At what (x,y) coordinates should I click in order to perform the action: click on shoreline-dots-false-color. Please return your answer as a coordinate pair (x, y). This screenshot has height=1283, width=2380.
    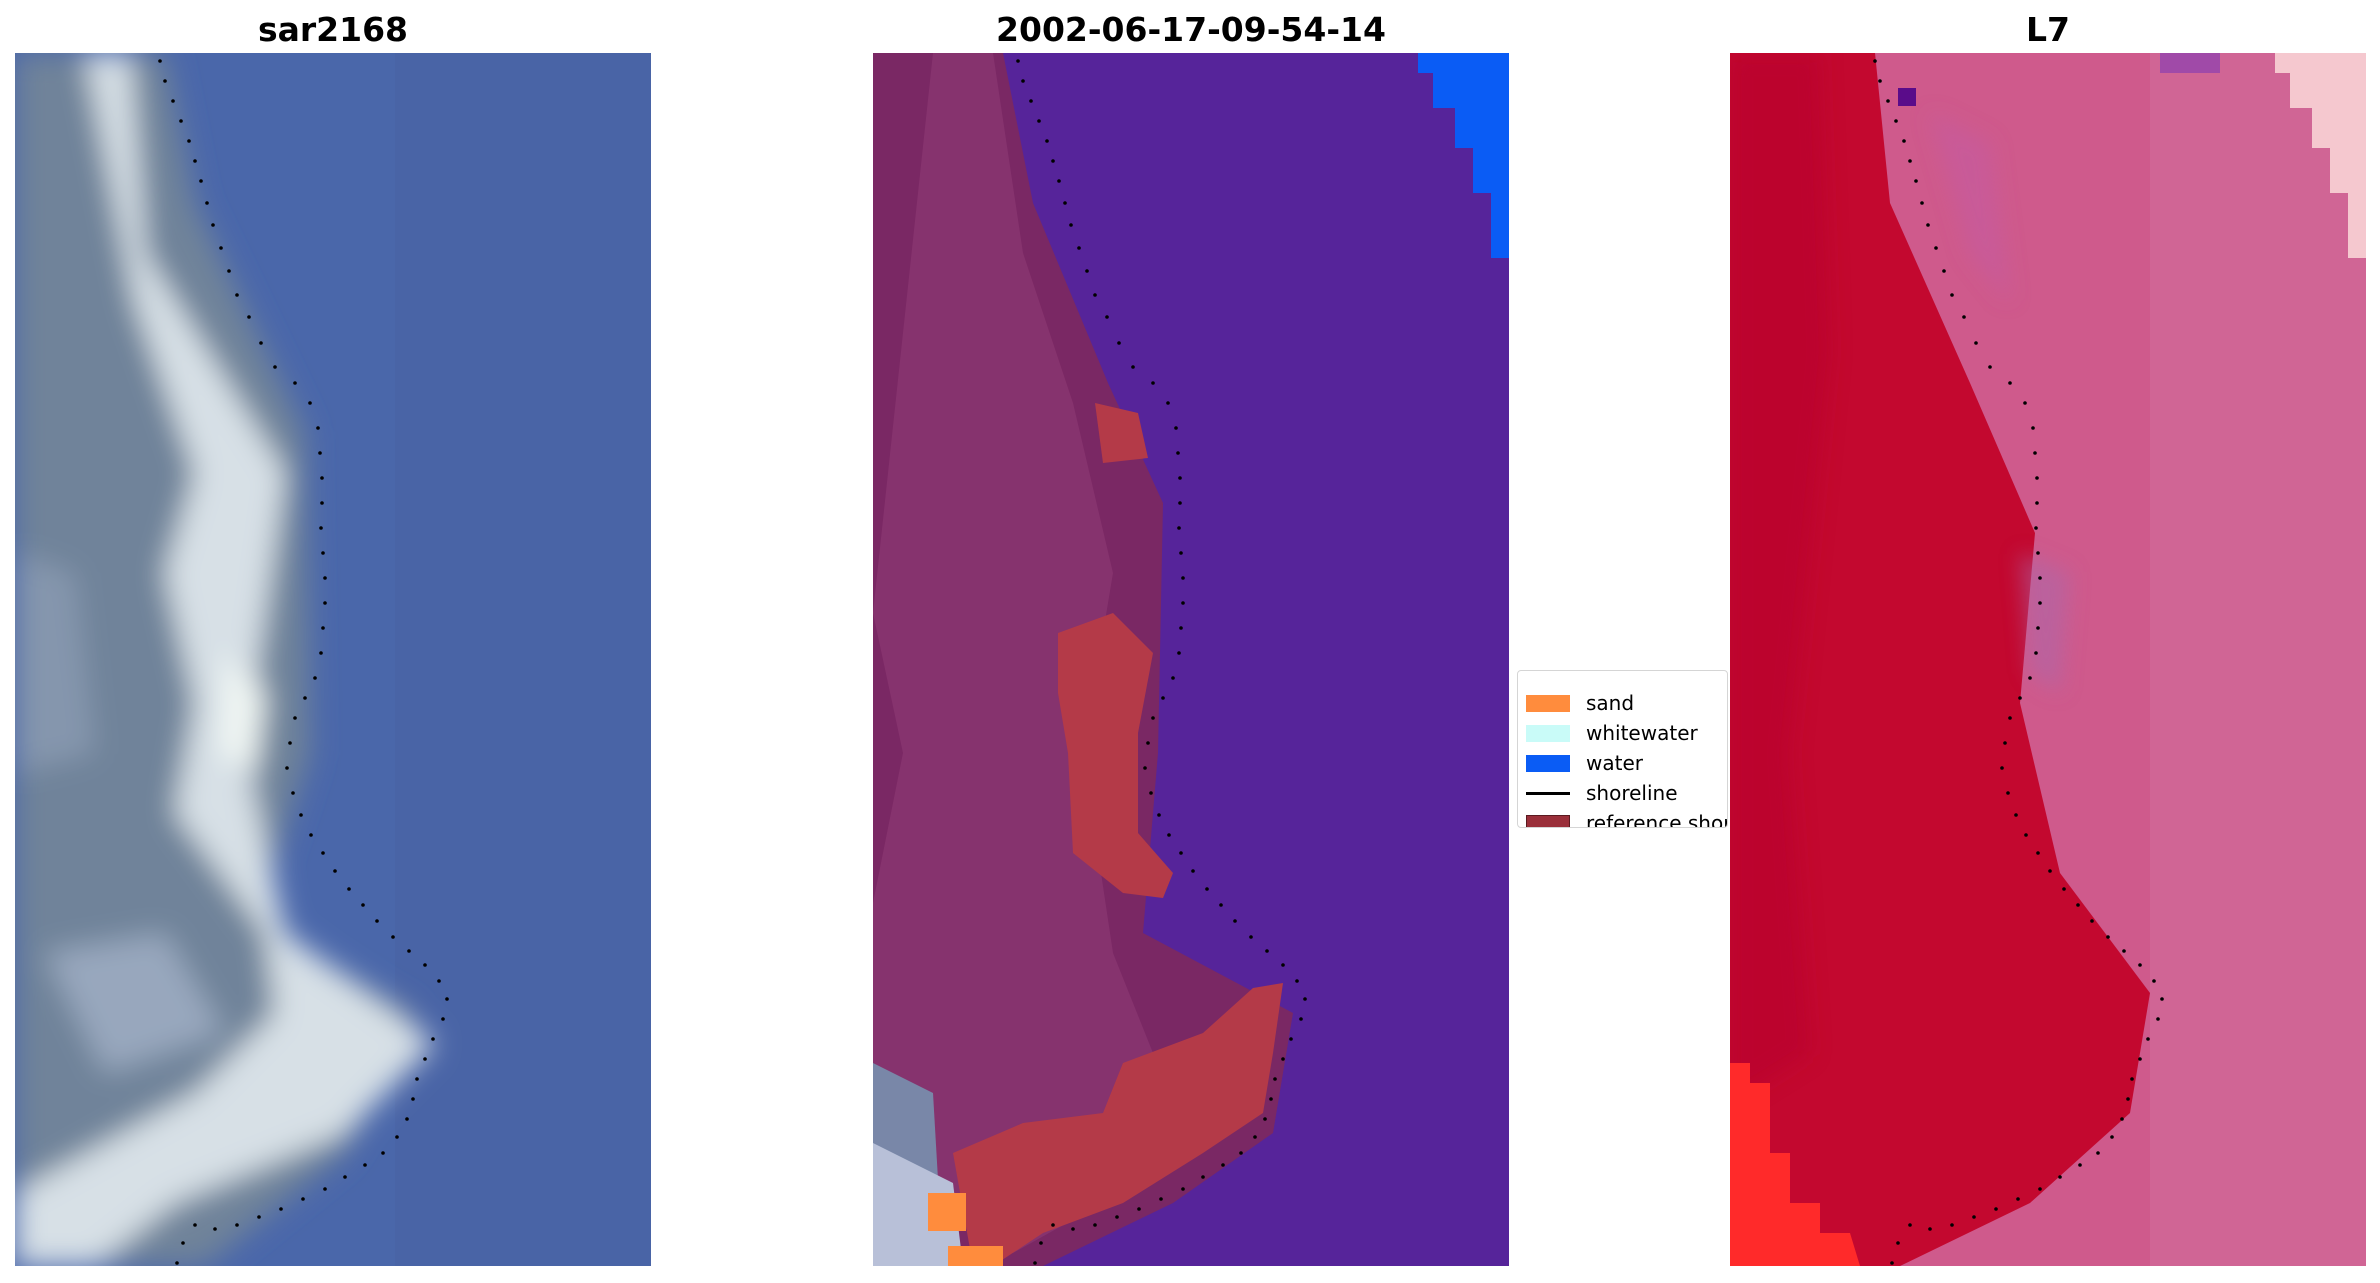
    Looking at the image, I should click on (2018, 662).